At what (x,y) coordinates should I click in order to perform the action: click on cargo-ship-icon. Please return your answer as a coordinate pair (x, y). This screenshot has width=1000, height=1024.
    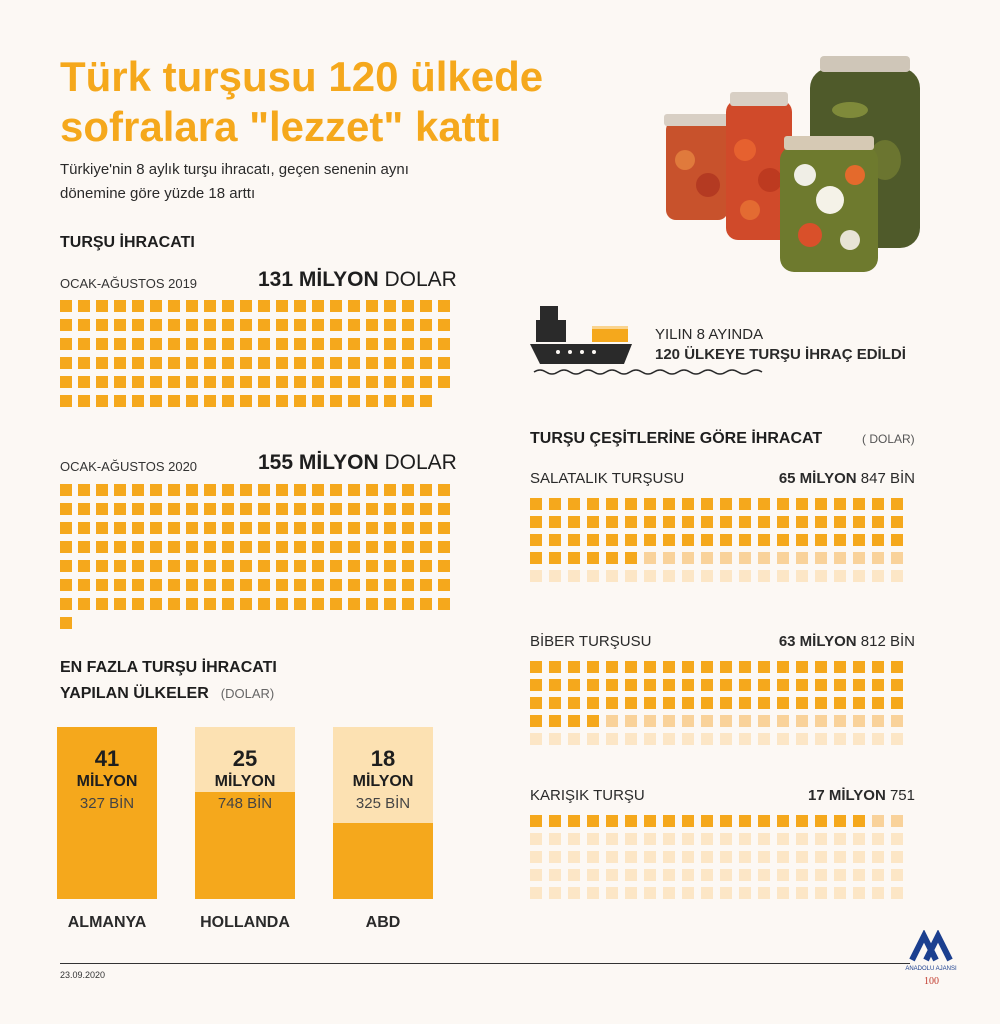
    Looking at the image, I should click on (646, 340).